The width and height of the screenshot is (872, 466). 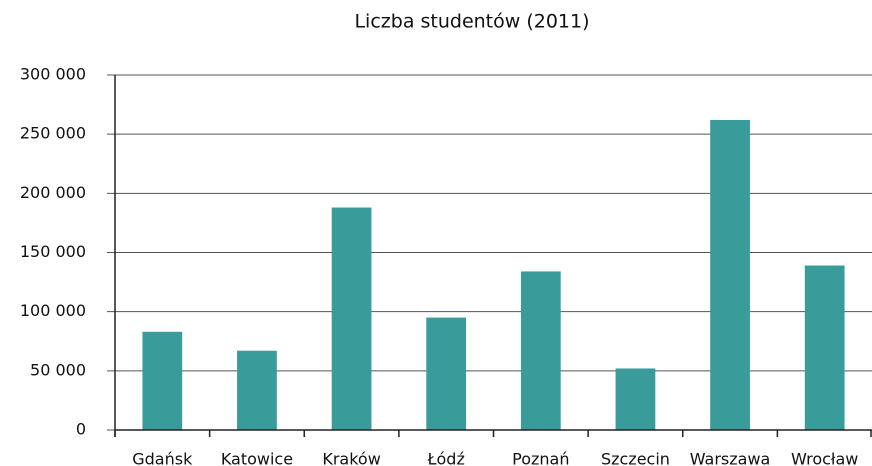 I want to click on y-tick-label: 250 000, so click(x=53, y=133).